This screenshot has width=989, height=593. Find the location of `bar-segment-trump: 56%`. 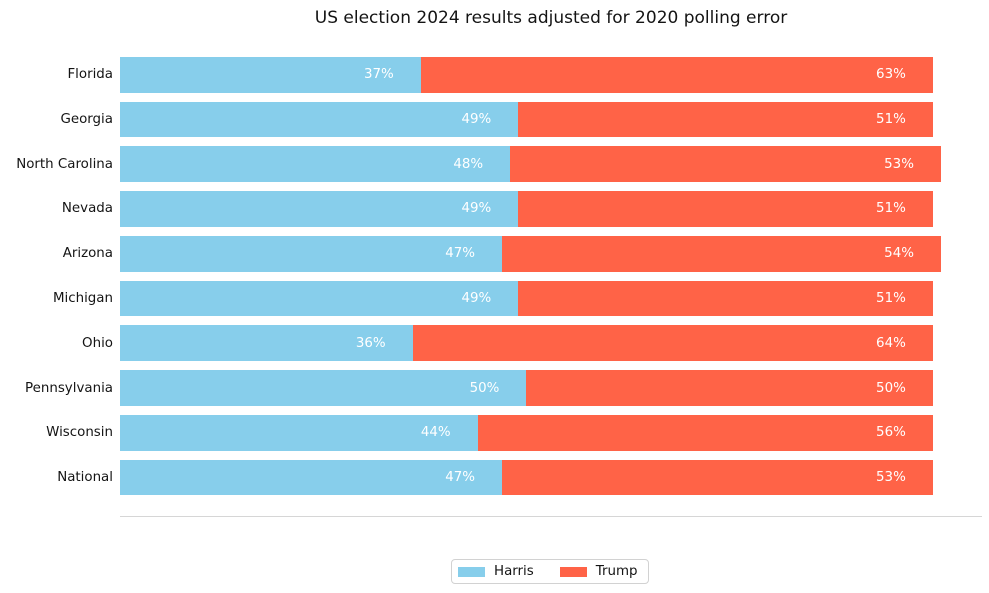

bar-segment-trump: 56% is located at coordinates (705, 432).